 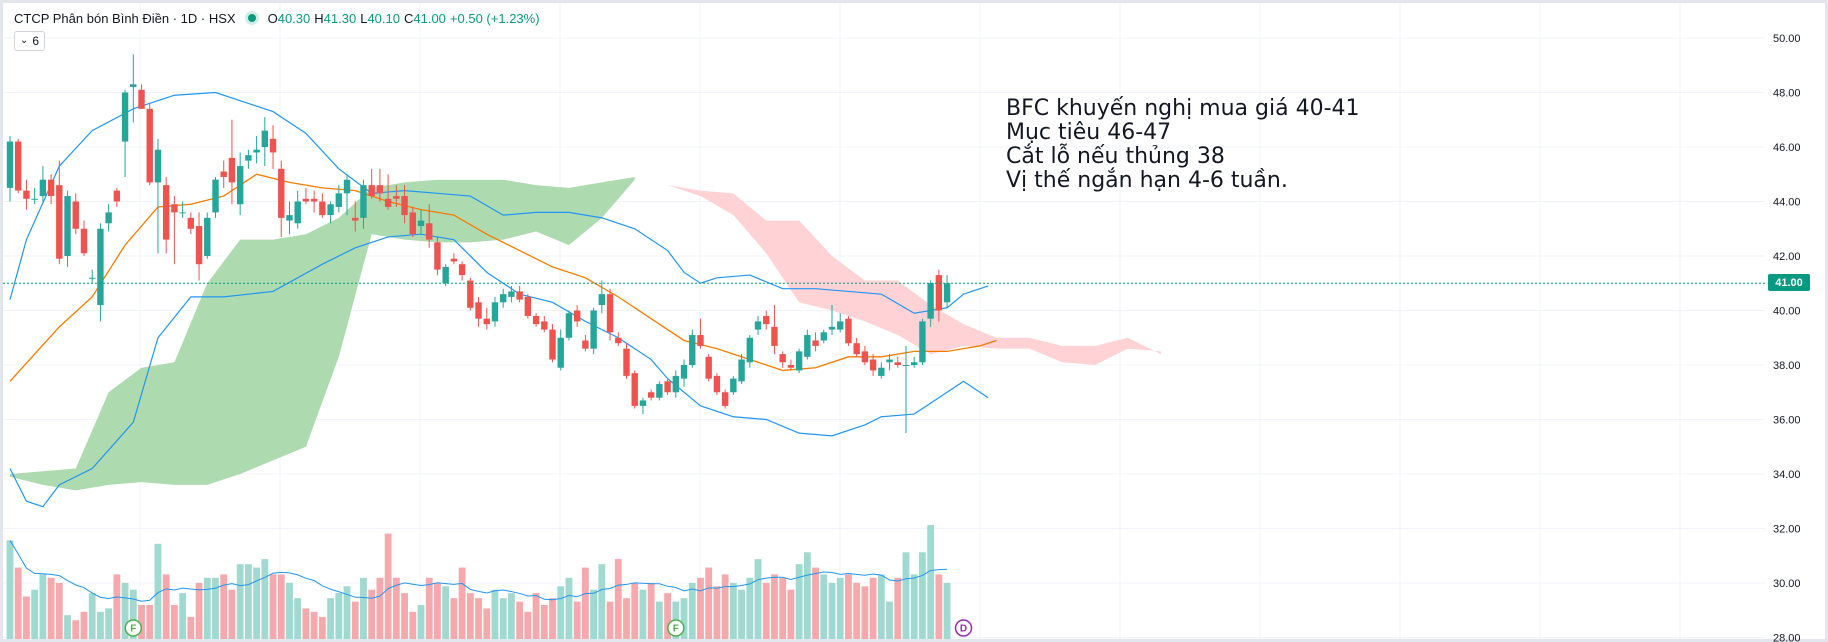 What do you see at coordinates (963, 629) in the screenshot?
I see `event-marker-label: D` at bounding box center [963, 629].